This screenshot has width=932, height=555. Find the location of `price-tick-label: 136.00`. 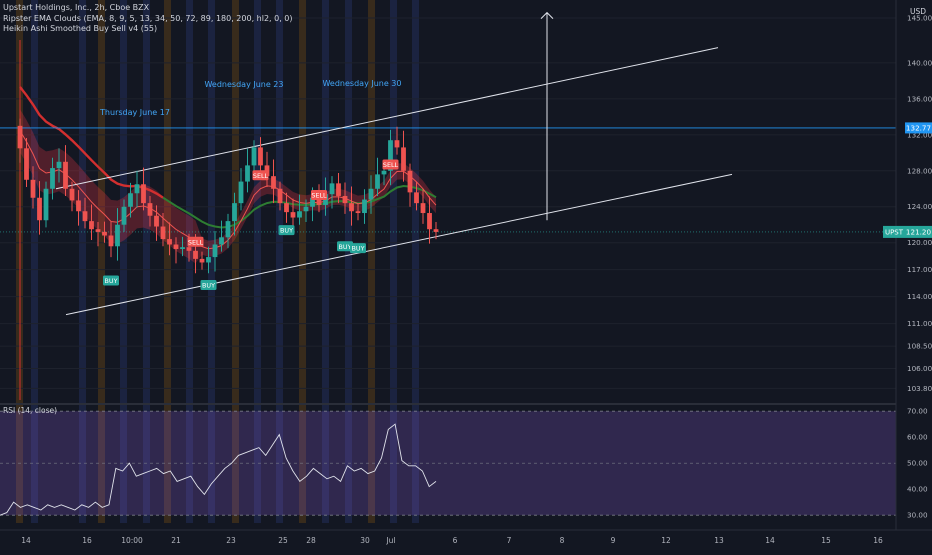

price-tick-label: 136.00 is located at coordinates (919, 98).